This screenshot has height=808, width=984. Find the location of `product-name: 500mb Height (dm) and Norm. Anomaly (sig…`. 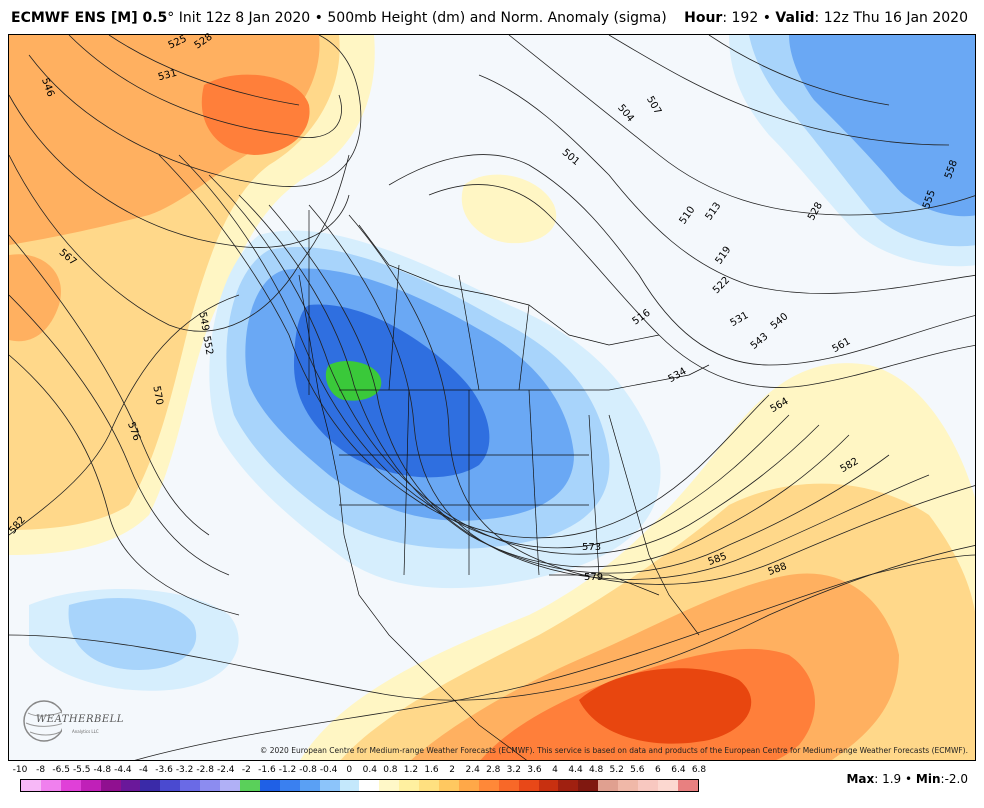

product-name: 500mb Height (dm) and Norm. Anomaly (sig… is located at coordinates (497, 18).